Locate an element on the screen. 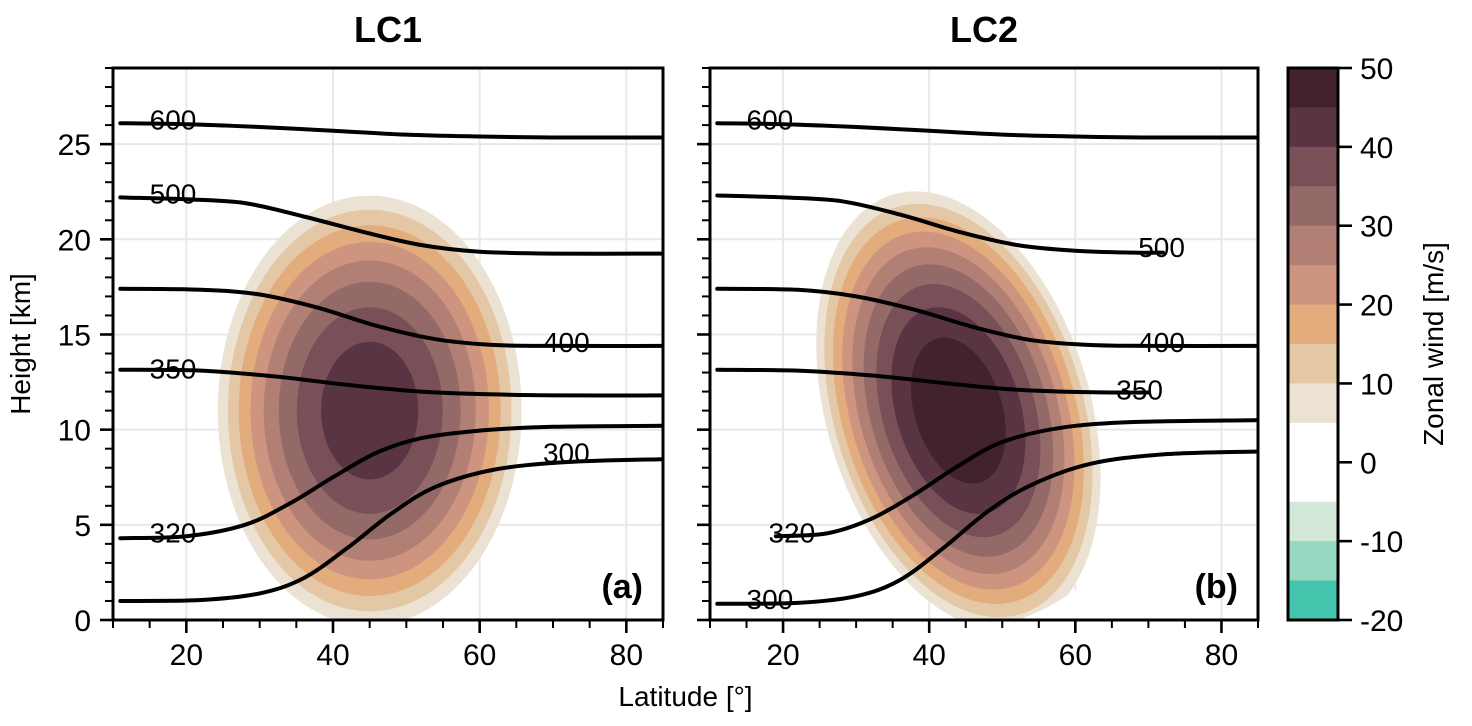 This screenshot has height=726, width=1472. colorbar-tick-label-0: 0 is located at coordinates (1368, 463).